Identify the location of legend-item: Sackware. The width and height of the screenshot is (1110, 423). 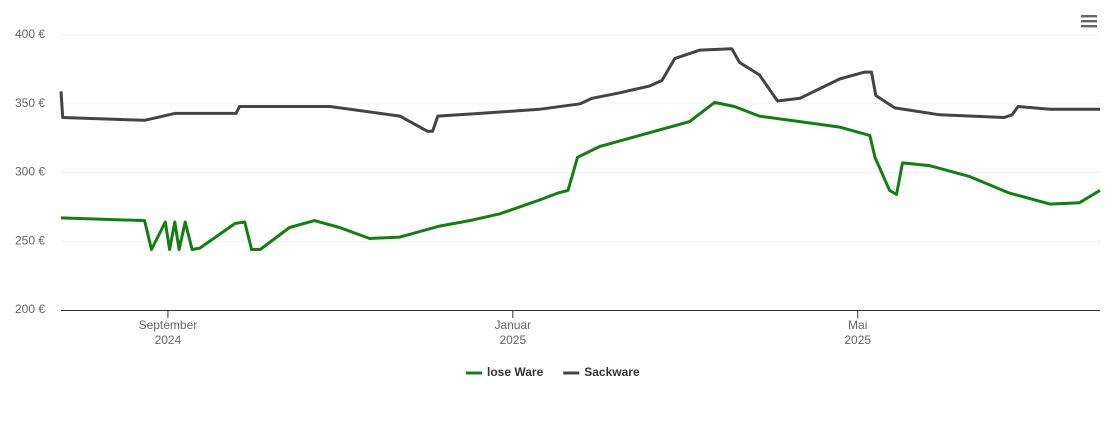
(601, 372).